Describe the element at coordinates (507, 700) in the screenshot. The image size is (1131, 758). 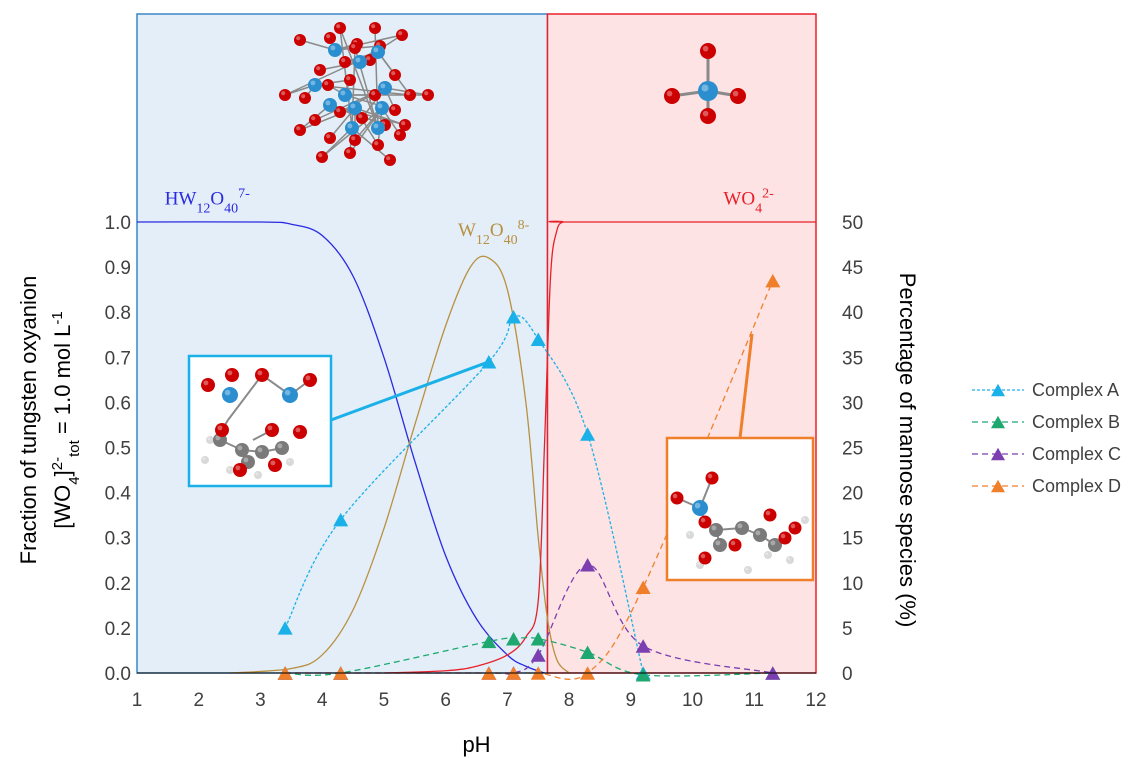
I see `x-tick-label: 7` at that location.